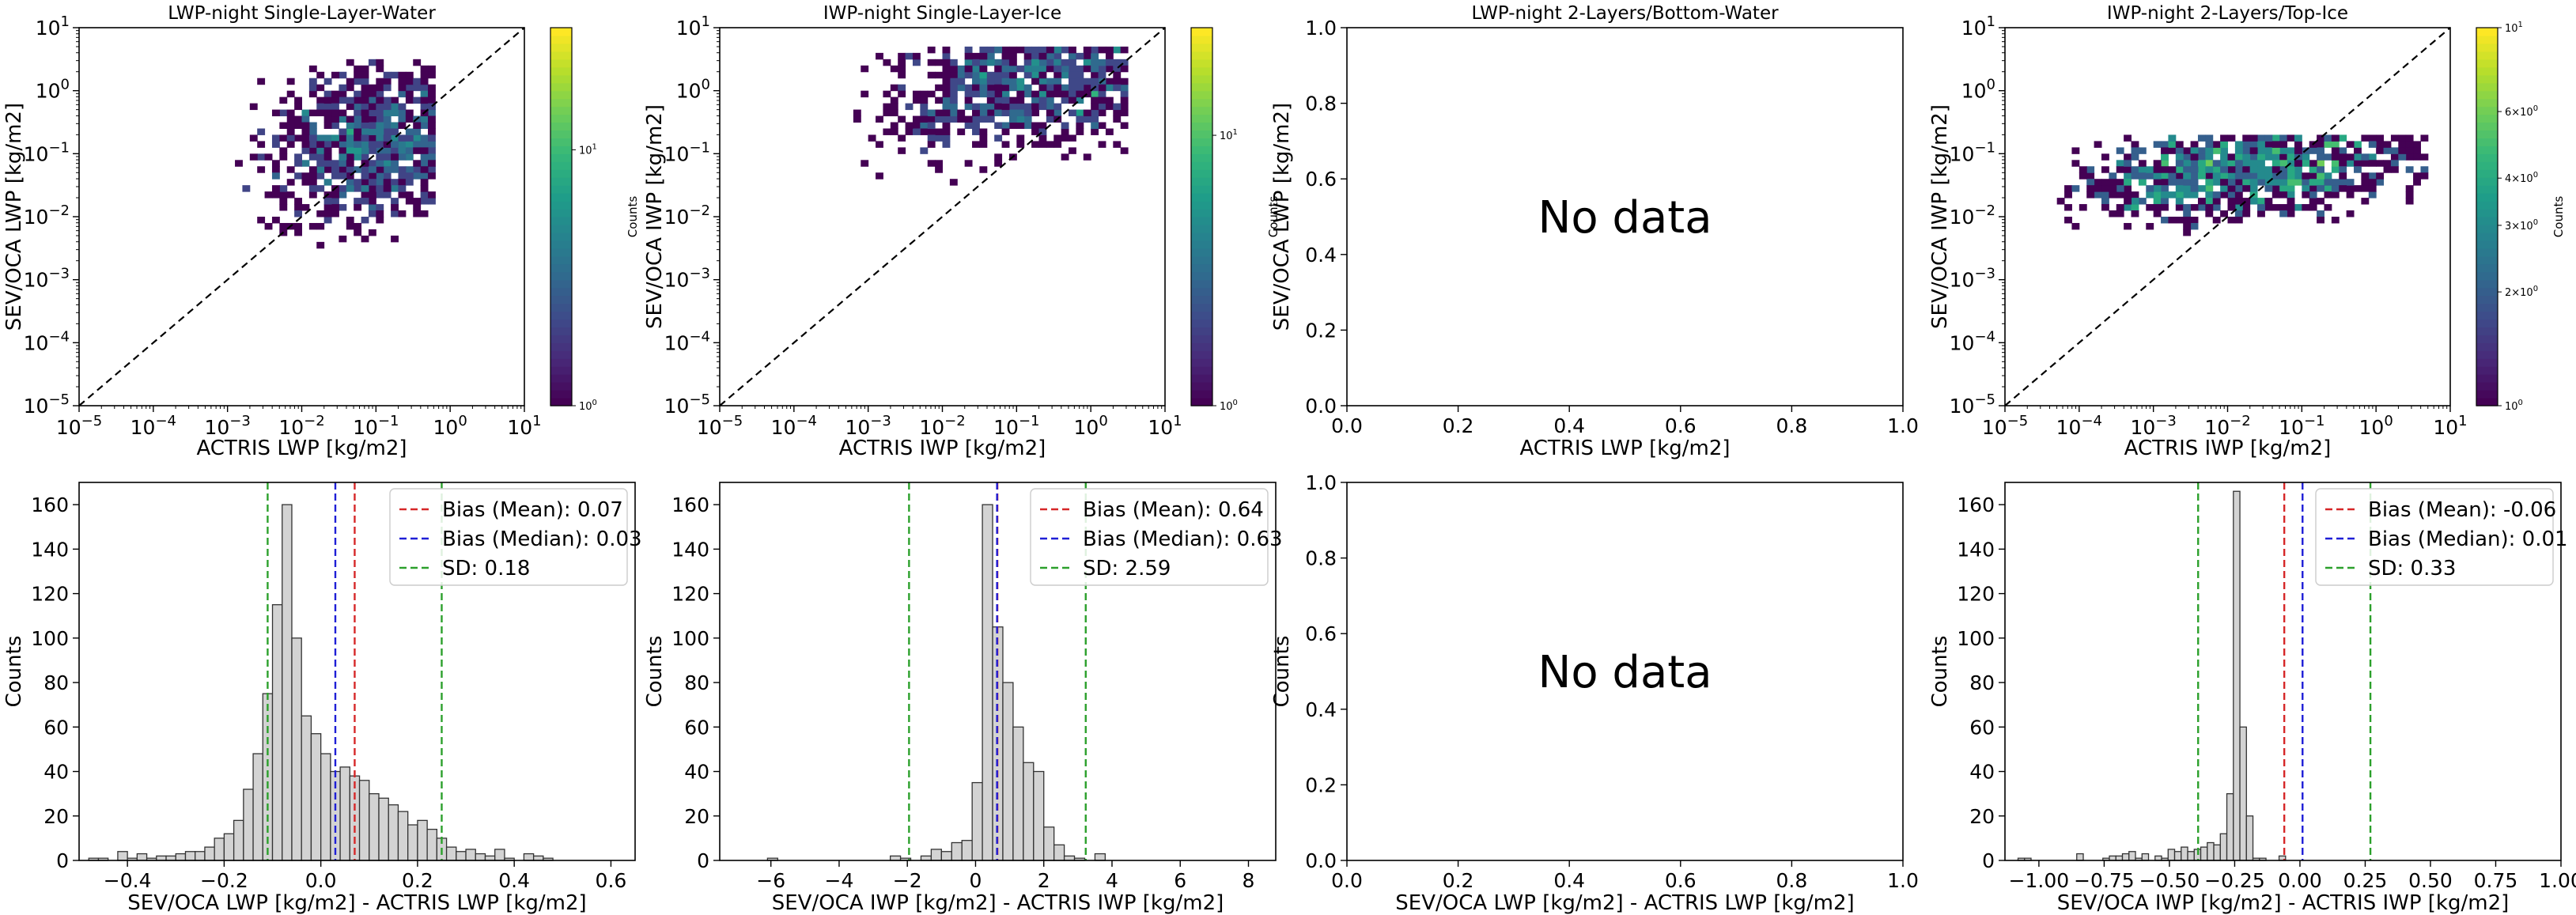 The image size is (2576, 915). I want to click on legend-entry: Bias (Mean): 0.64, so click(1173, 510).